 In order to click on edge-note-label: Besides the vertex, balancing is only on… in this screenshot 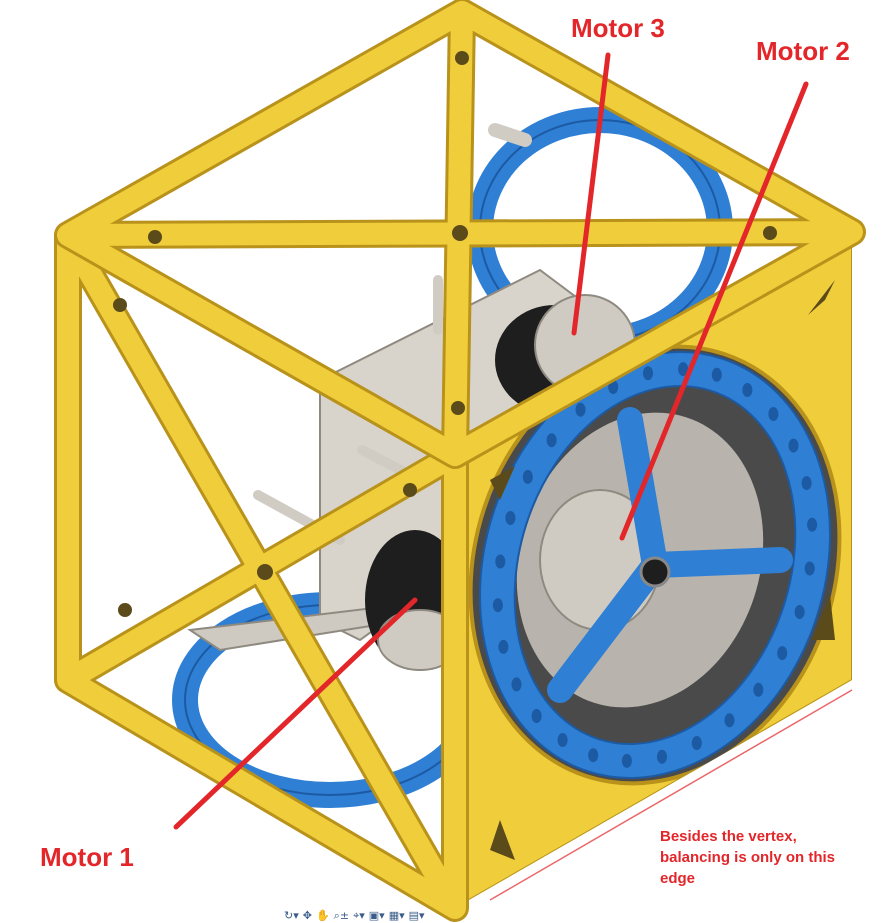, I will do `click(748, 857)`.